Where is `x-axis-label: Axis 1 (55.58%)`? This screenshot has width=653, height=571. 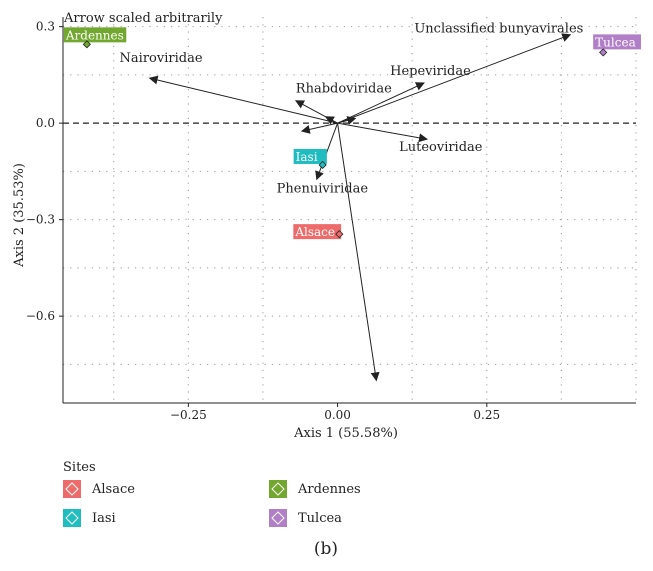 x-axis-label: Axis 1 (55.58%) is located at coordinates (345, 433).